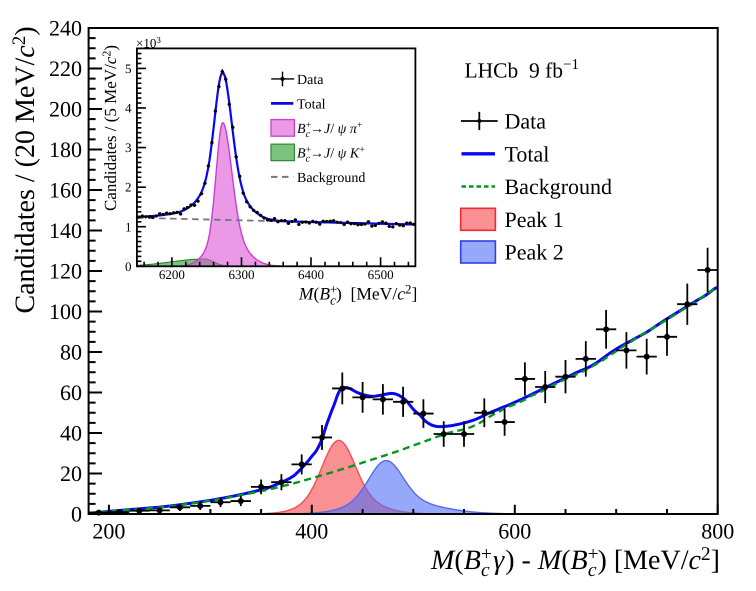 Image resolution: width=756 pixels, height=591 pixels. What do you see at coordinates (148, 43) in the screenshot?
I see `svg-text: ×10³` at bounding box center [148, 43].